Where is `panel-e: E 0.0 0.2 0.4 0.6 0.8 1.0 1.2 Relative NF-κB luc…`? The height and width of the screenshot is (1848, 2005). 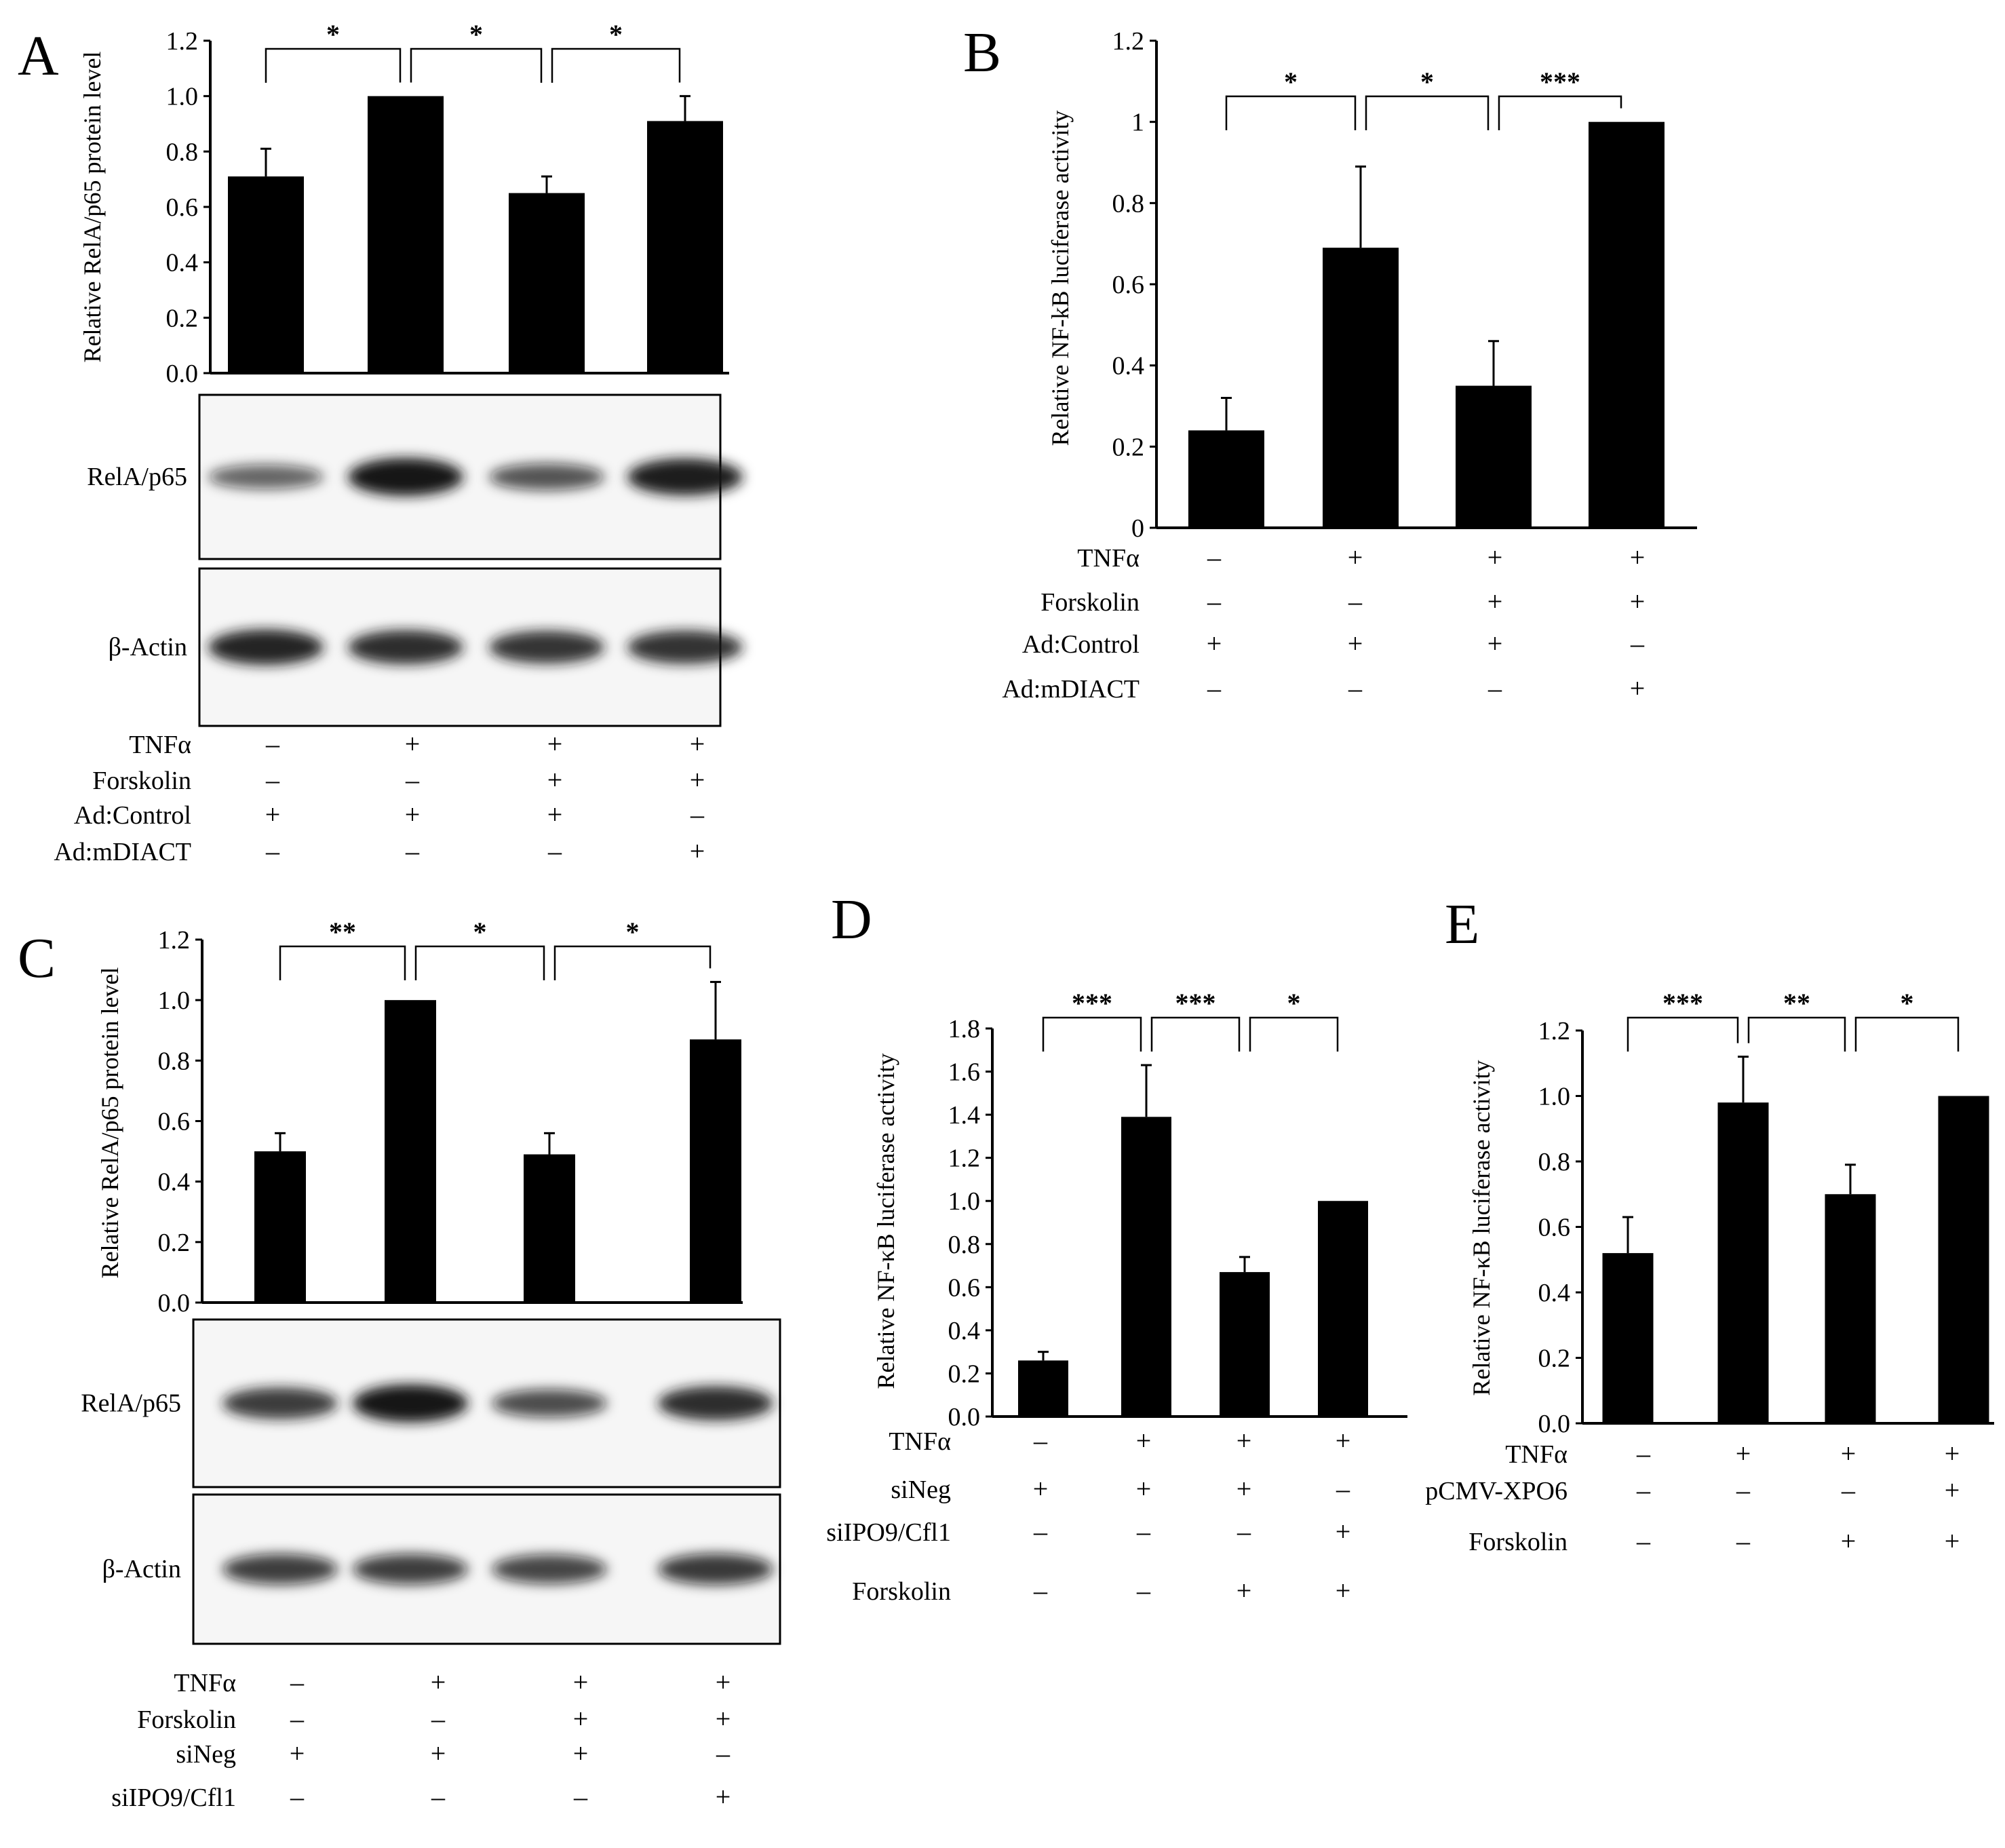
panel-e: E 0.0 0.2 0.4 0.6 0.8 1.0 1.2 Relative NF-κB luc… is located at coordinates (1709, 1224).